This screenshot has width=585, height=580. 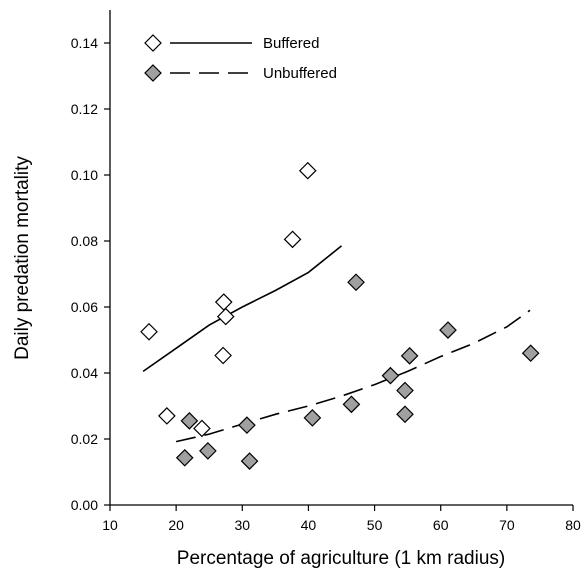 What do you see at coordinates (300, 73) in the screenshot?
I see `legend-label-unbuffered: Unbuffered` at bounding box center [300, 73].